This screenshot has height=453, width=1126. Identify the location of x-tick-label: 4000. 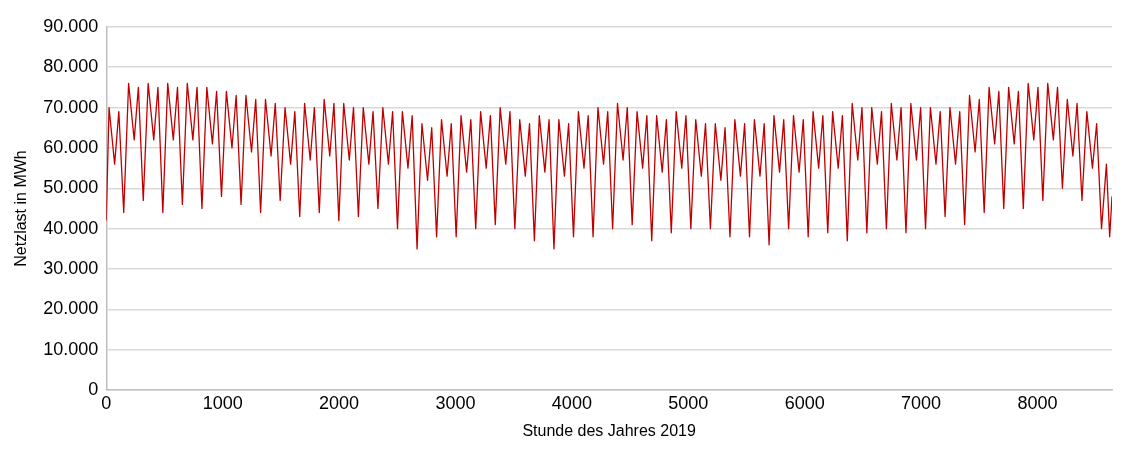
(571, 402).